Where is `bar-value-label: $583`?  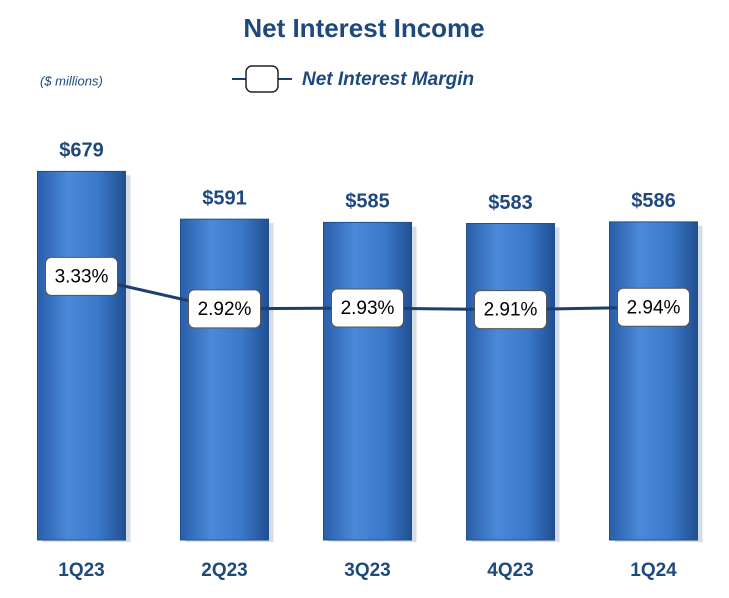 bar-value-label: $583 is located at coordinates (510, 203).